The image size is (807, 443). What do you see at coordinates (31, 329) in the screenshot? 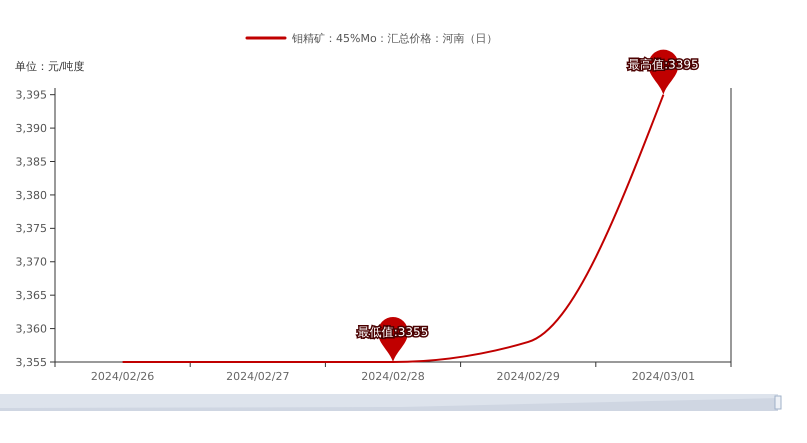
I see `y-tick-label: 3,360` at bounding box center [31, 329].